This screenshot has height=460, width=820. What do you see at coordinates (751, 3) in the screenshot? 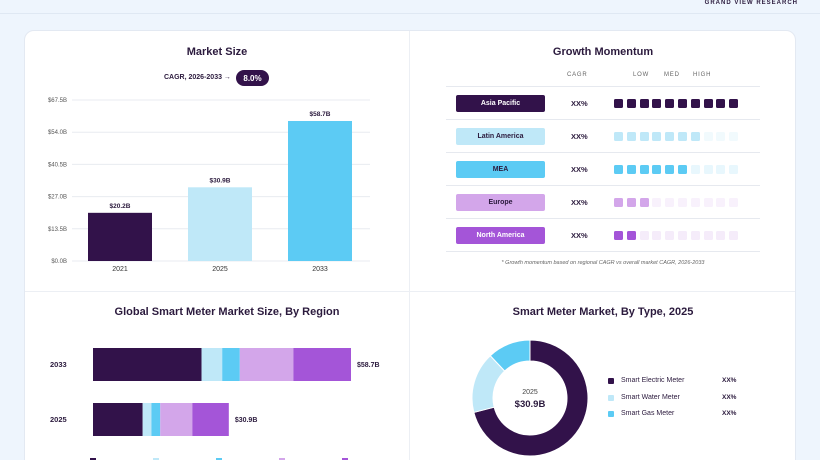
I see `brand-logo-text: GRAND VIEW RESEARCH` at bounding box center [751, 3].